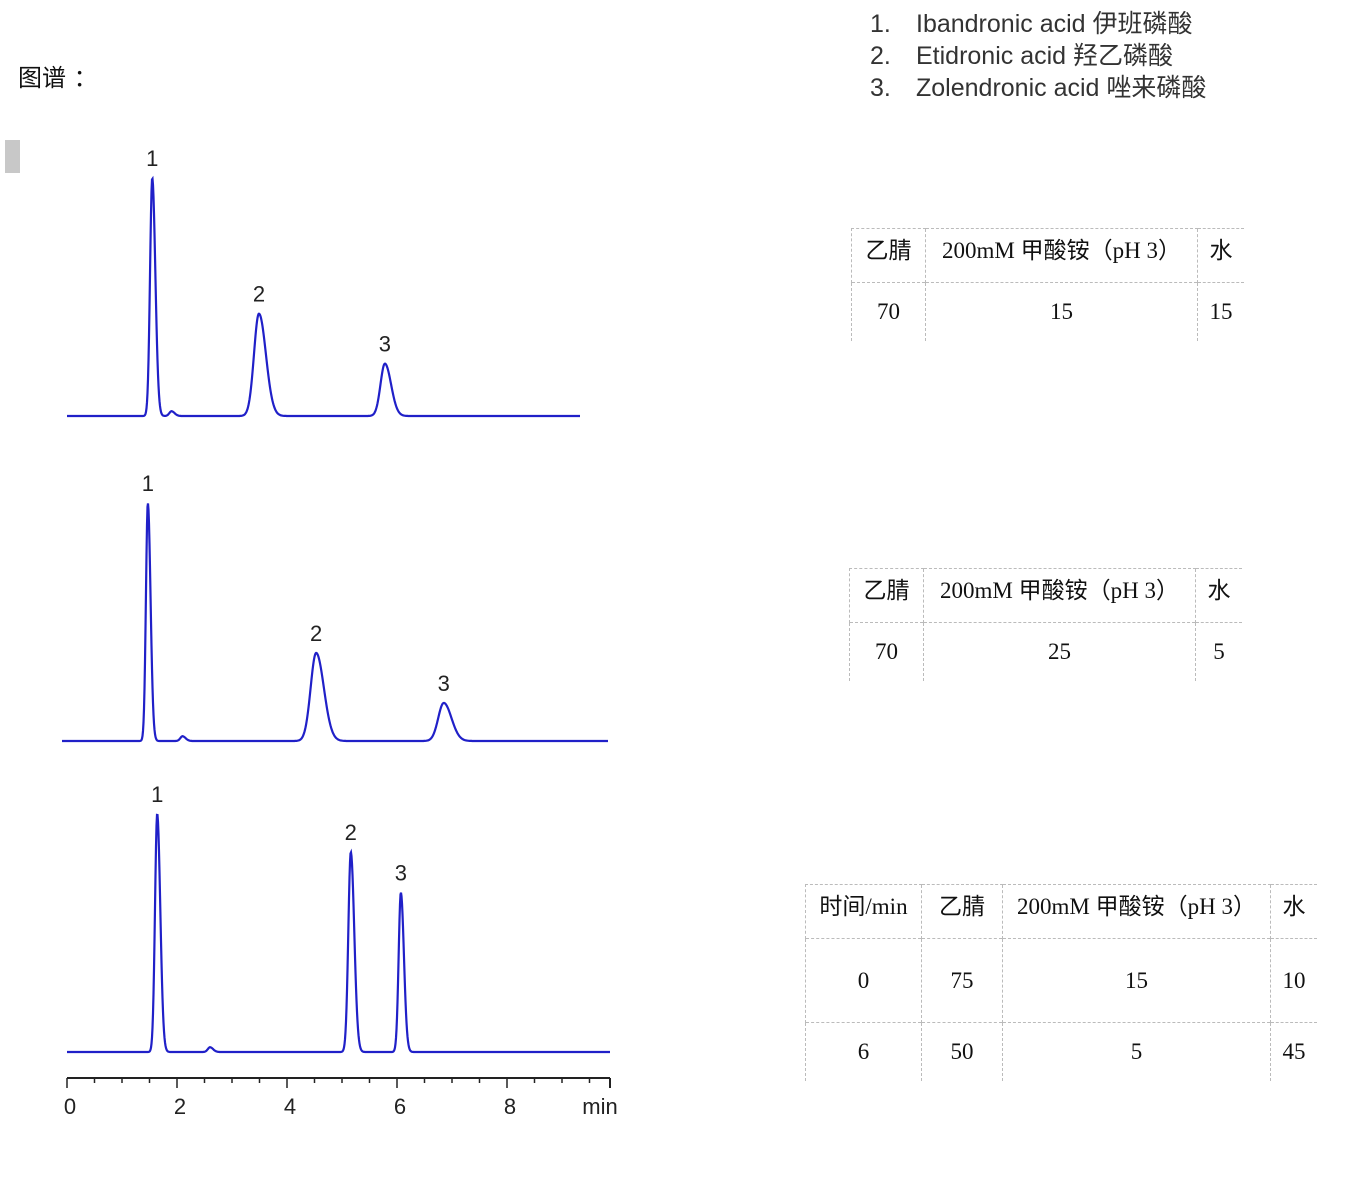 This screenshot has width=1352, height=1193. What do you see at coordinates (599, 1106) in the screenshot?
I see `x-axis-label: min` at bounding box center [599, 1106].